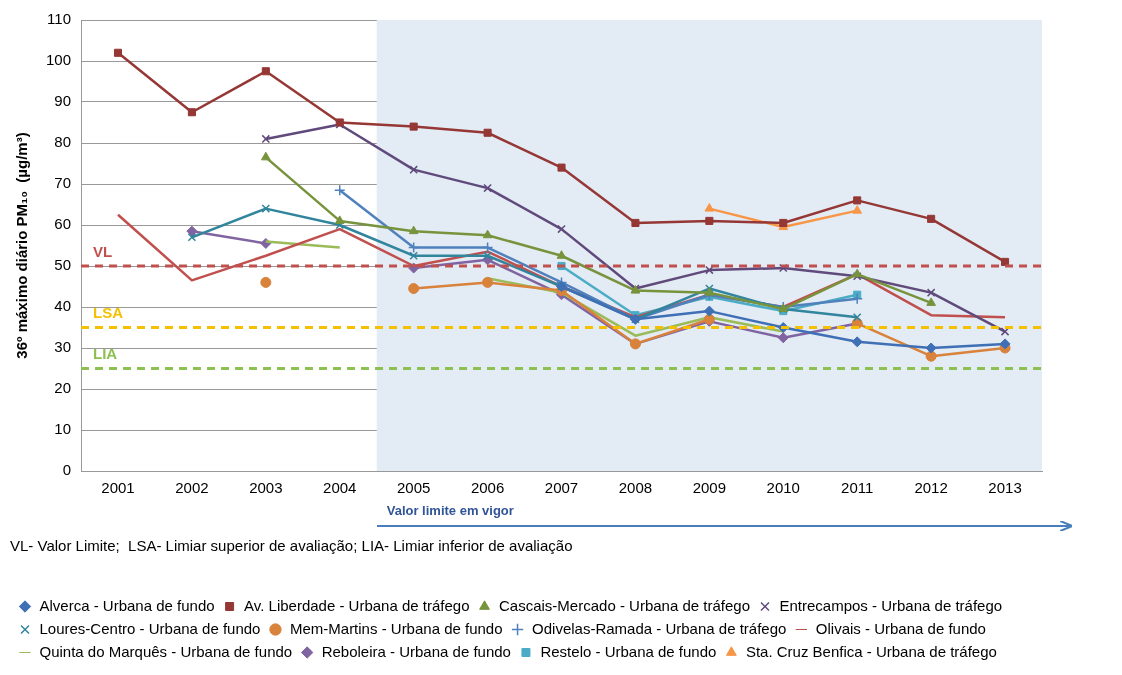 The width and height of the screenshot is (1122, 675). I want to click on x-tick-label: 2008, so click(635, 488).